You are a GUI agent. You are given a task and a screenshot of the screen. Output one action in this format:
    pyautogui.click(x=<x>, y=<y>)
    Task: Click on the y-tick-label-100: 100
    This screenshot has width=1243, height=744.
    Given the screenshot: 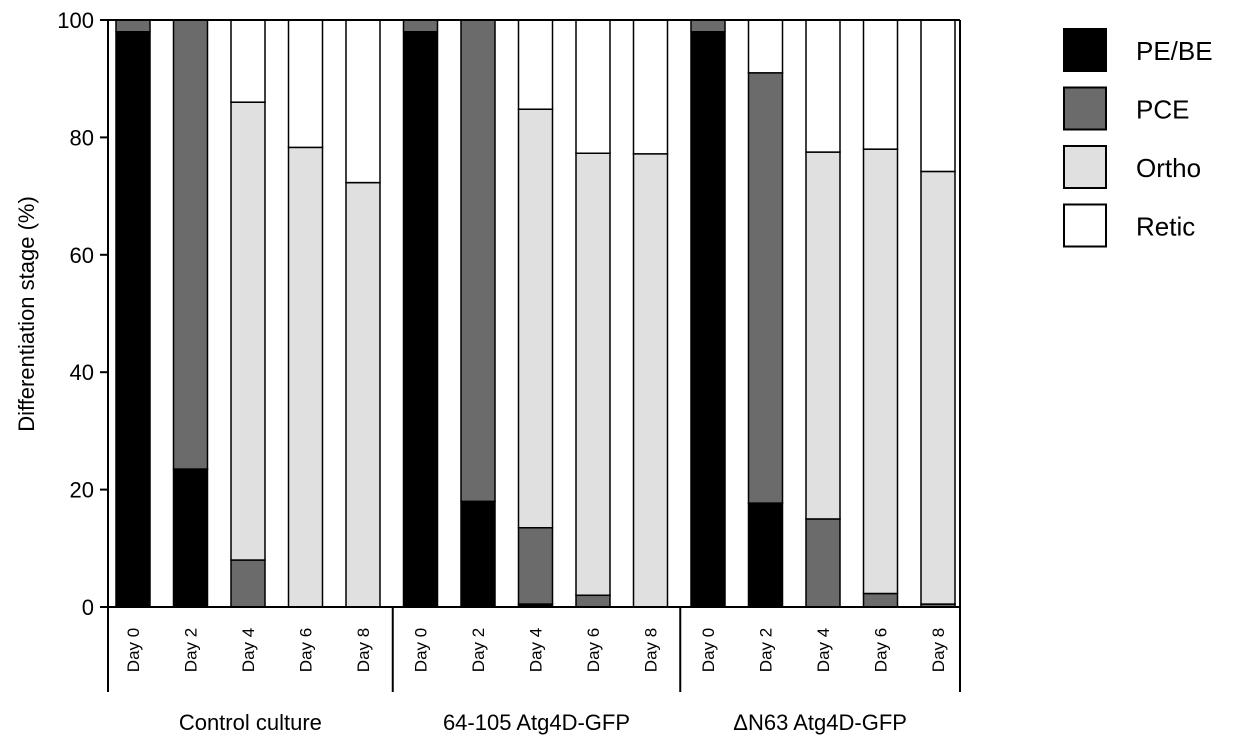 What is the action you would take?
    pyautogui.click(x=75, y=20)
    